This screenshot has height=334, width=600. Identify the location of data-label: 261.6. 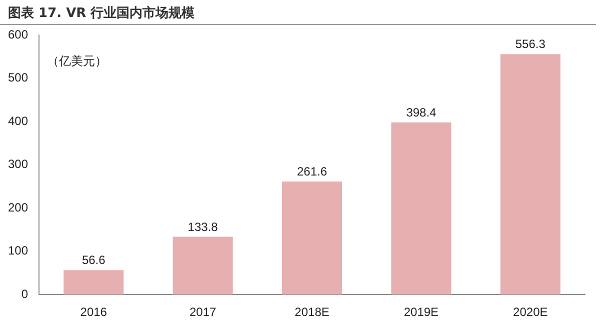
(312, 171).